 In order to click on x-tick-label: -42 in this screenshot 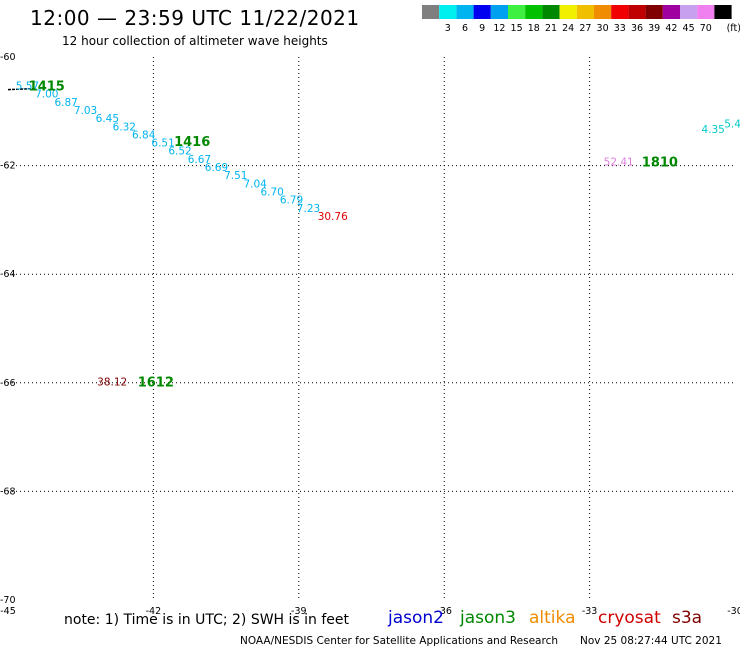, I will do `click(154, 611)`.